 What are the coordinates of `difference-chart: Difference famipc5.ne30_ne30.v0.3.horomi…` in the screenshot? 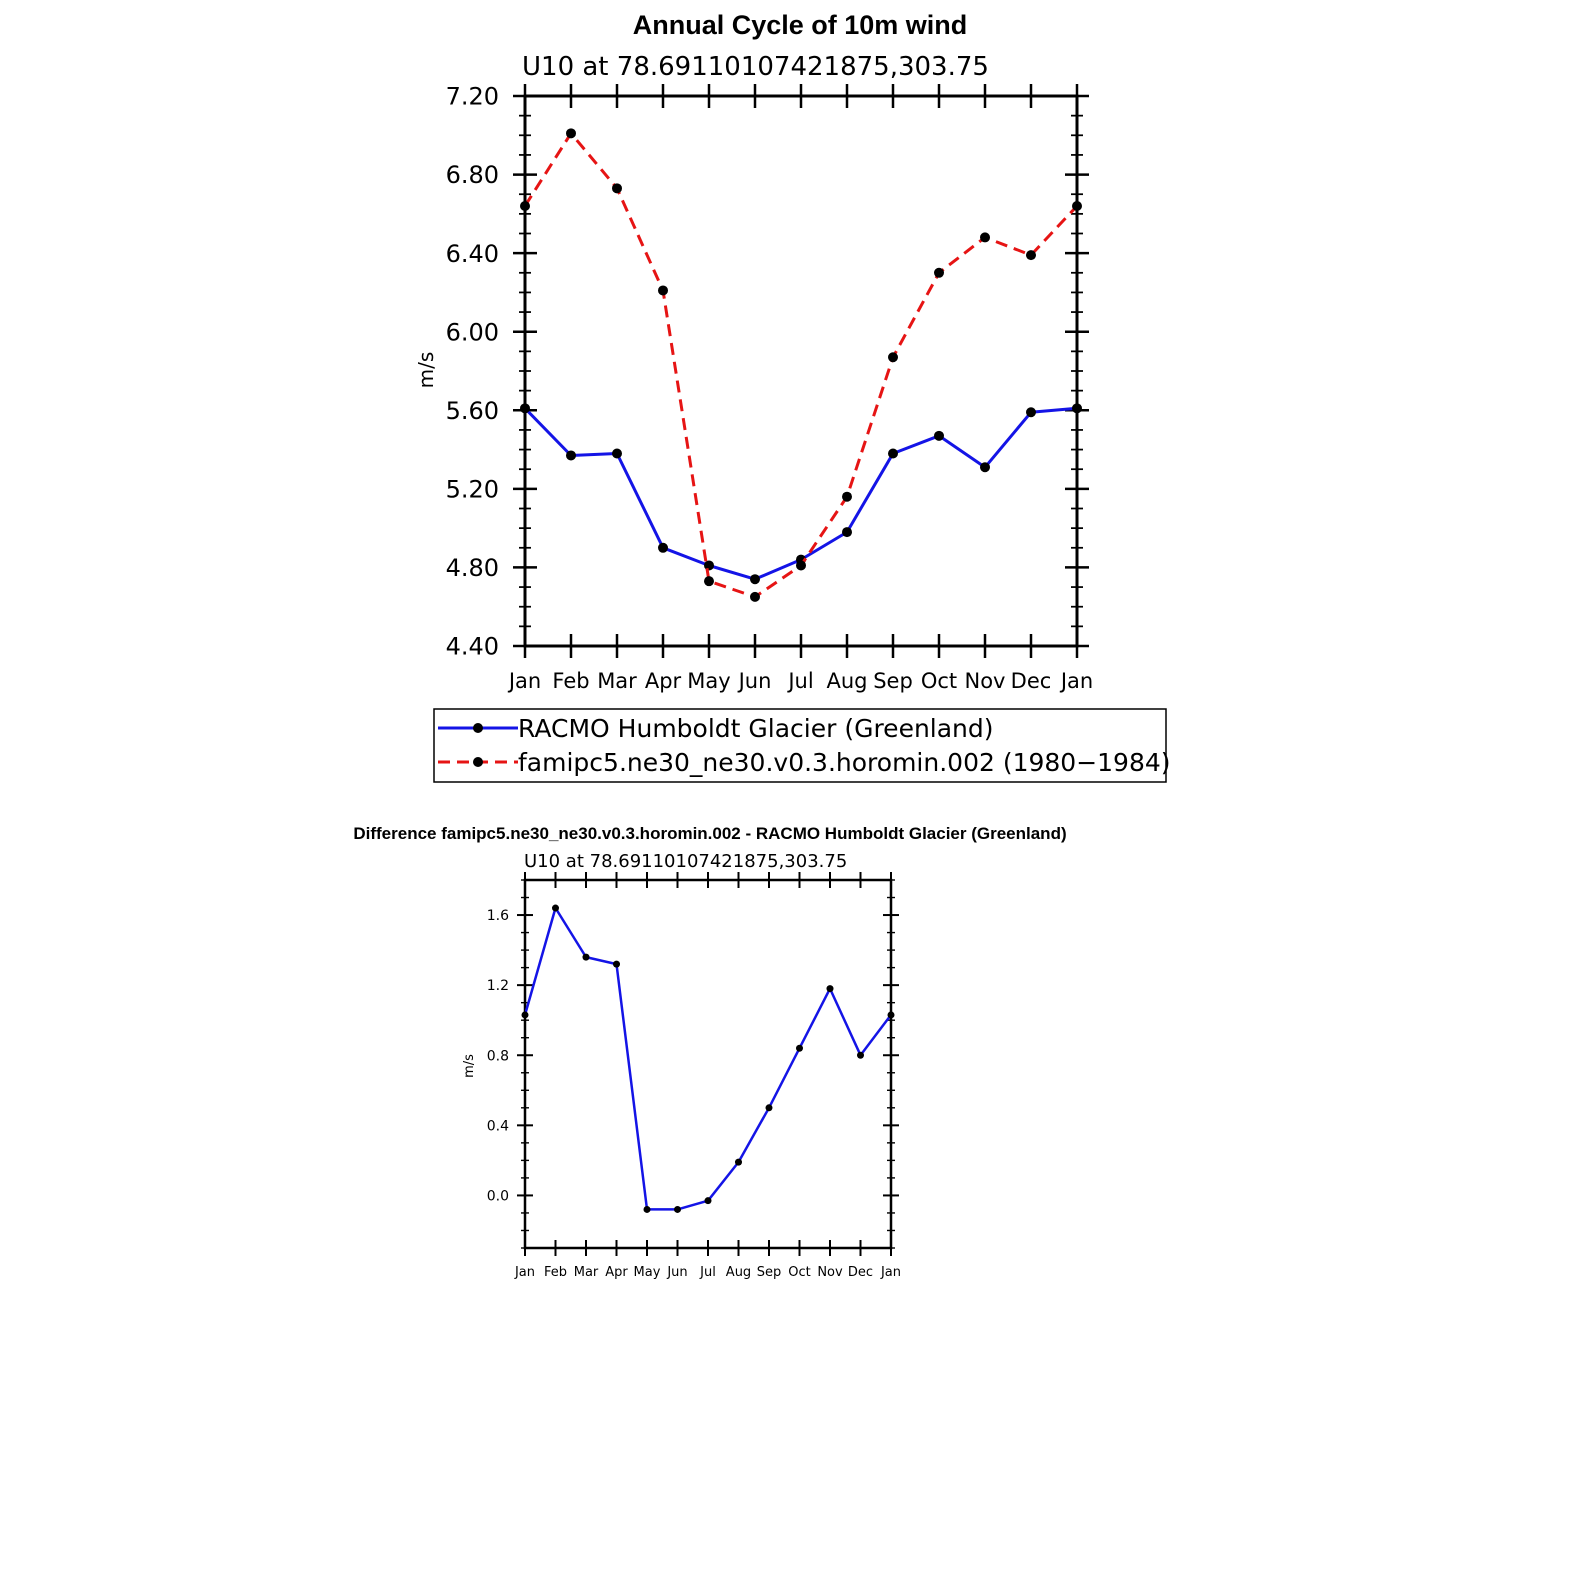 It's located at (709, 1052).